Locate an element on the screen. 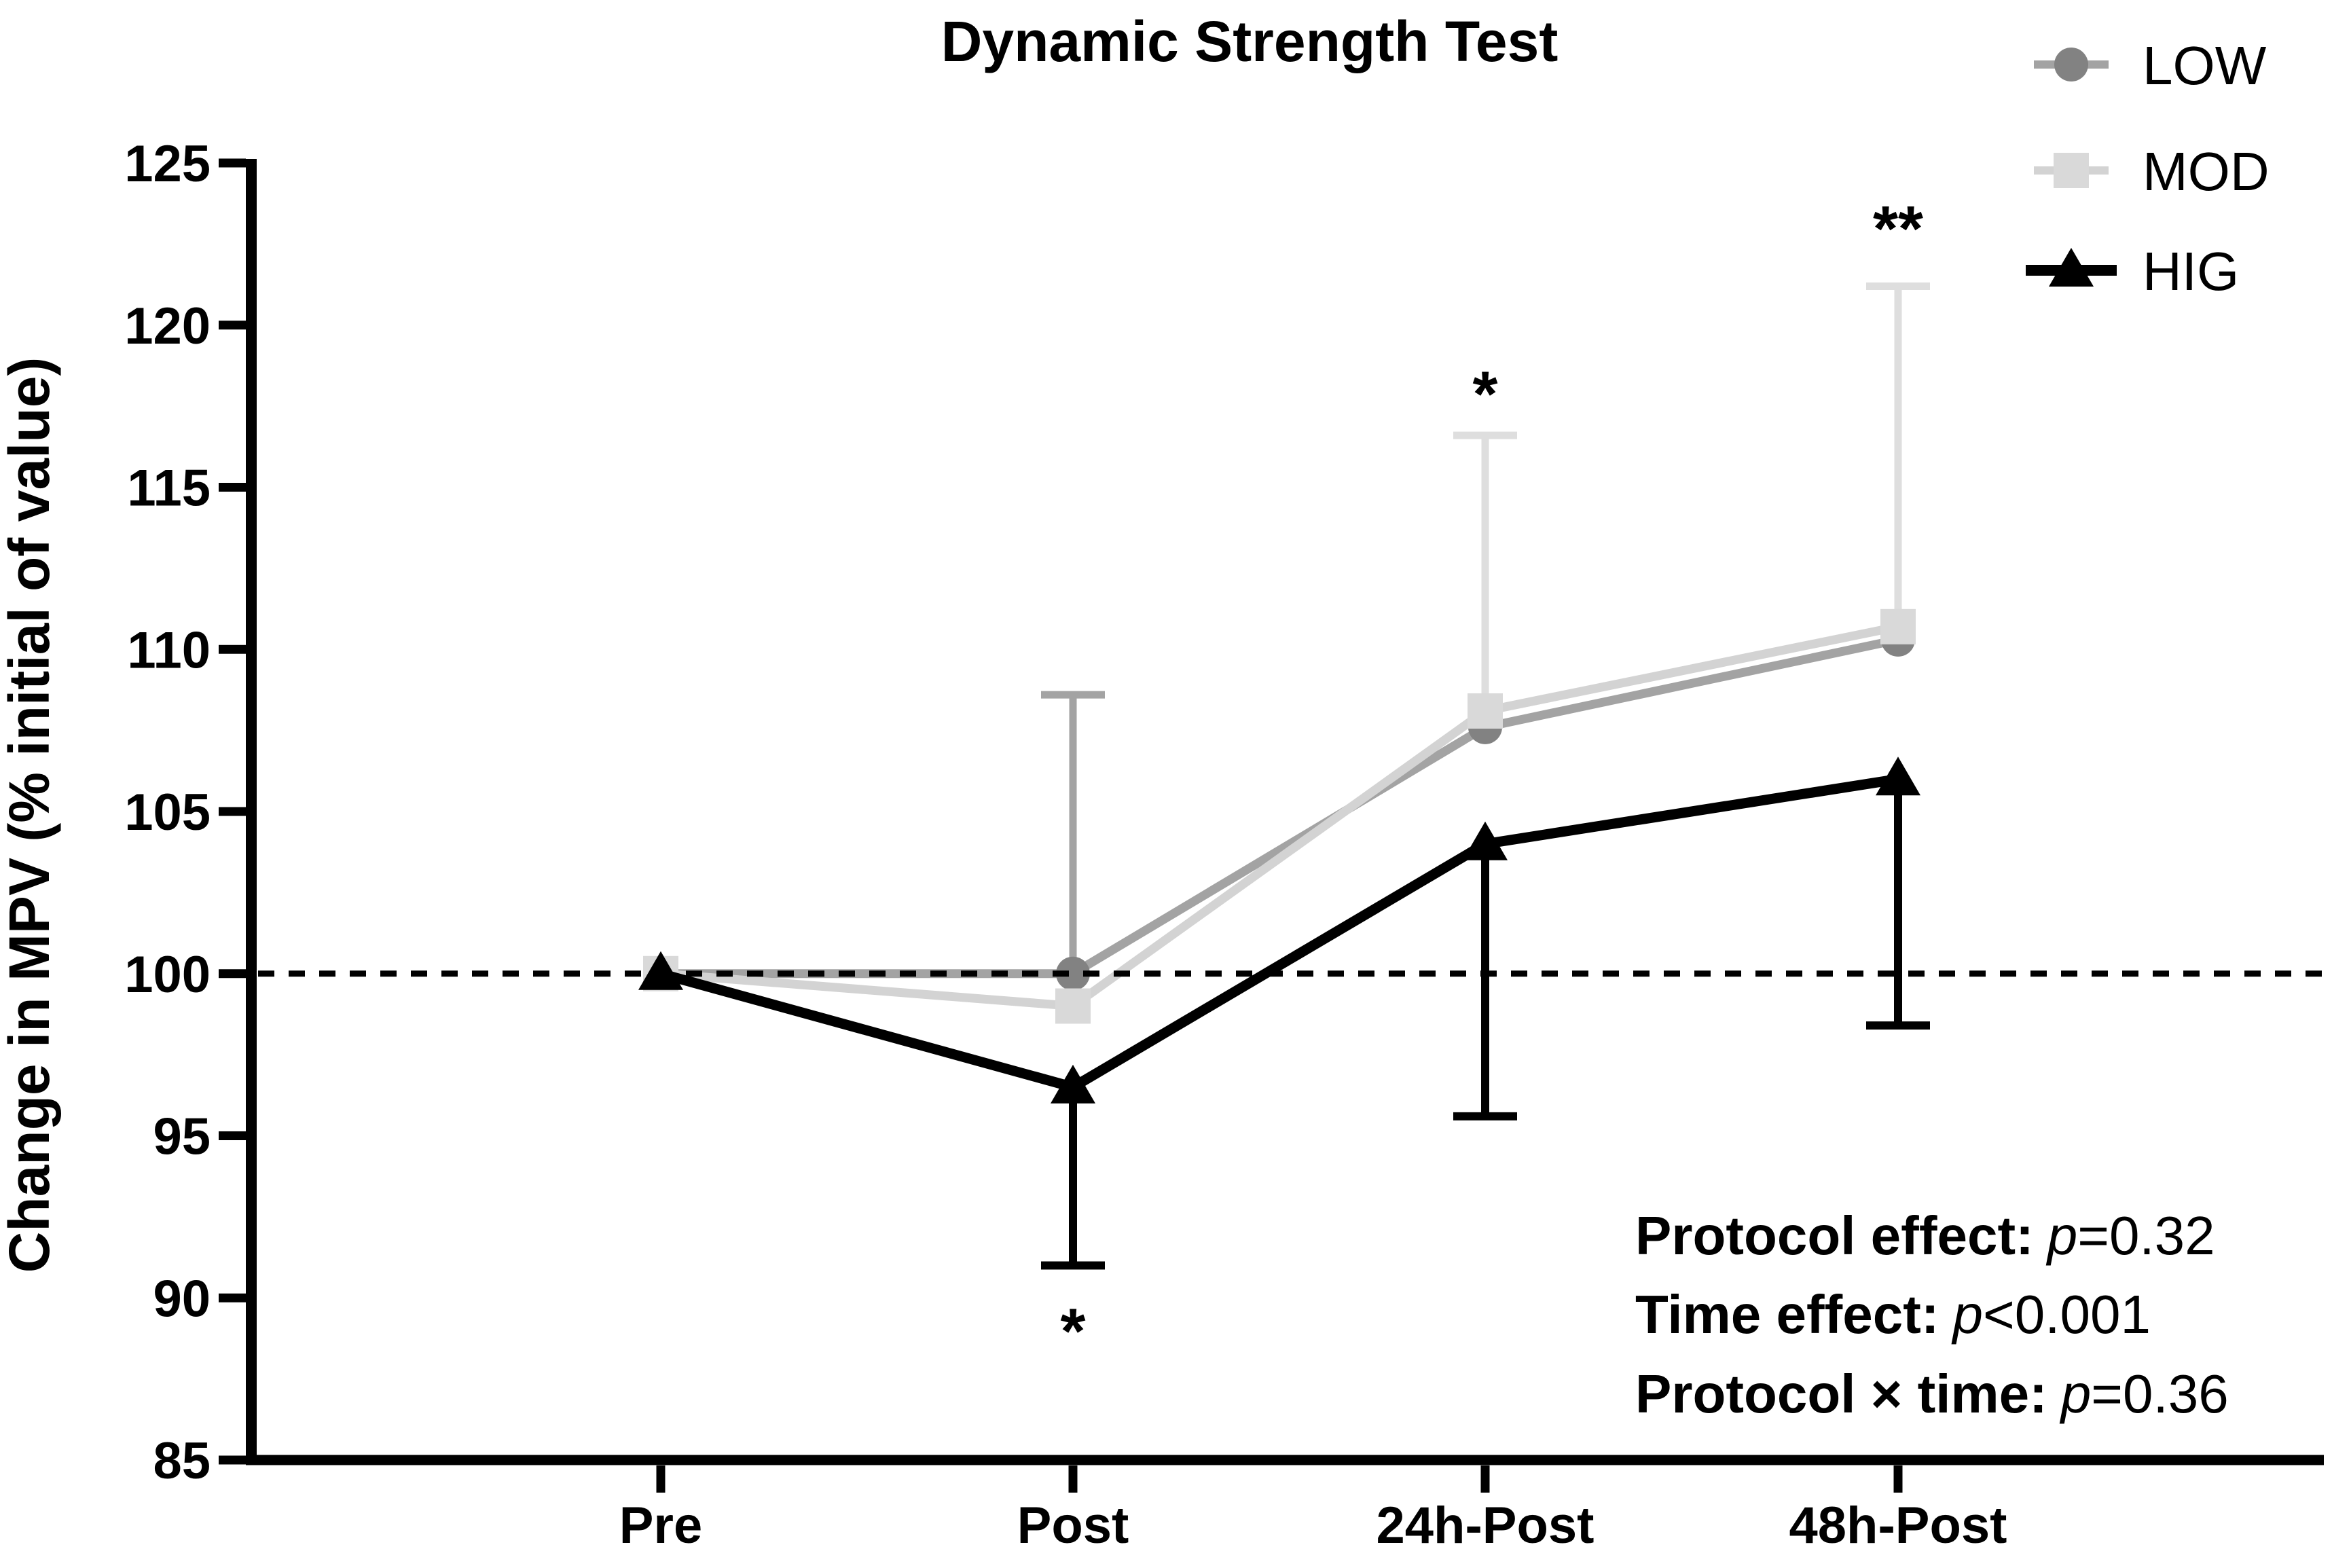  stats-line: Protocol effect: p=0.32 is located at coordinates (1925, 1236).